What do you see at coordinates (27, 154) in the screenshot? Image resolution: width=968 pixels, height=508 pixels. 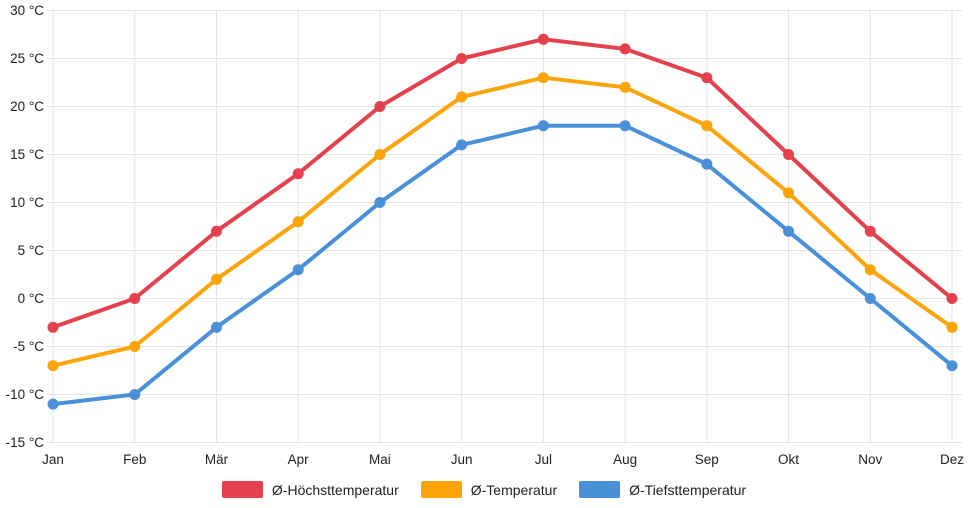 I see `y-axis-tick-label: 15 °C` at bounding box center [27, 154].